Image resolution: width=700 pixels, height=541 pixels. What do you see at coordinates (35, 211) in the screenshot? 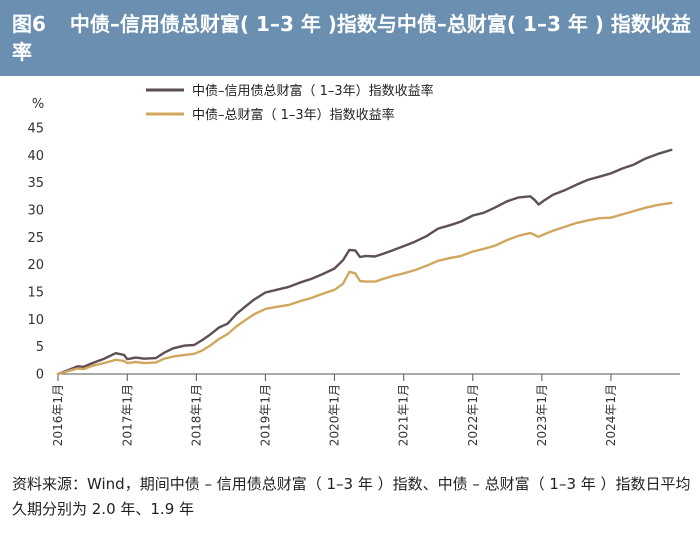
I see `y-tick-label: 30` at bounding box center [35, 211].